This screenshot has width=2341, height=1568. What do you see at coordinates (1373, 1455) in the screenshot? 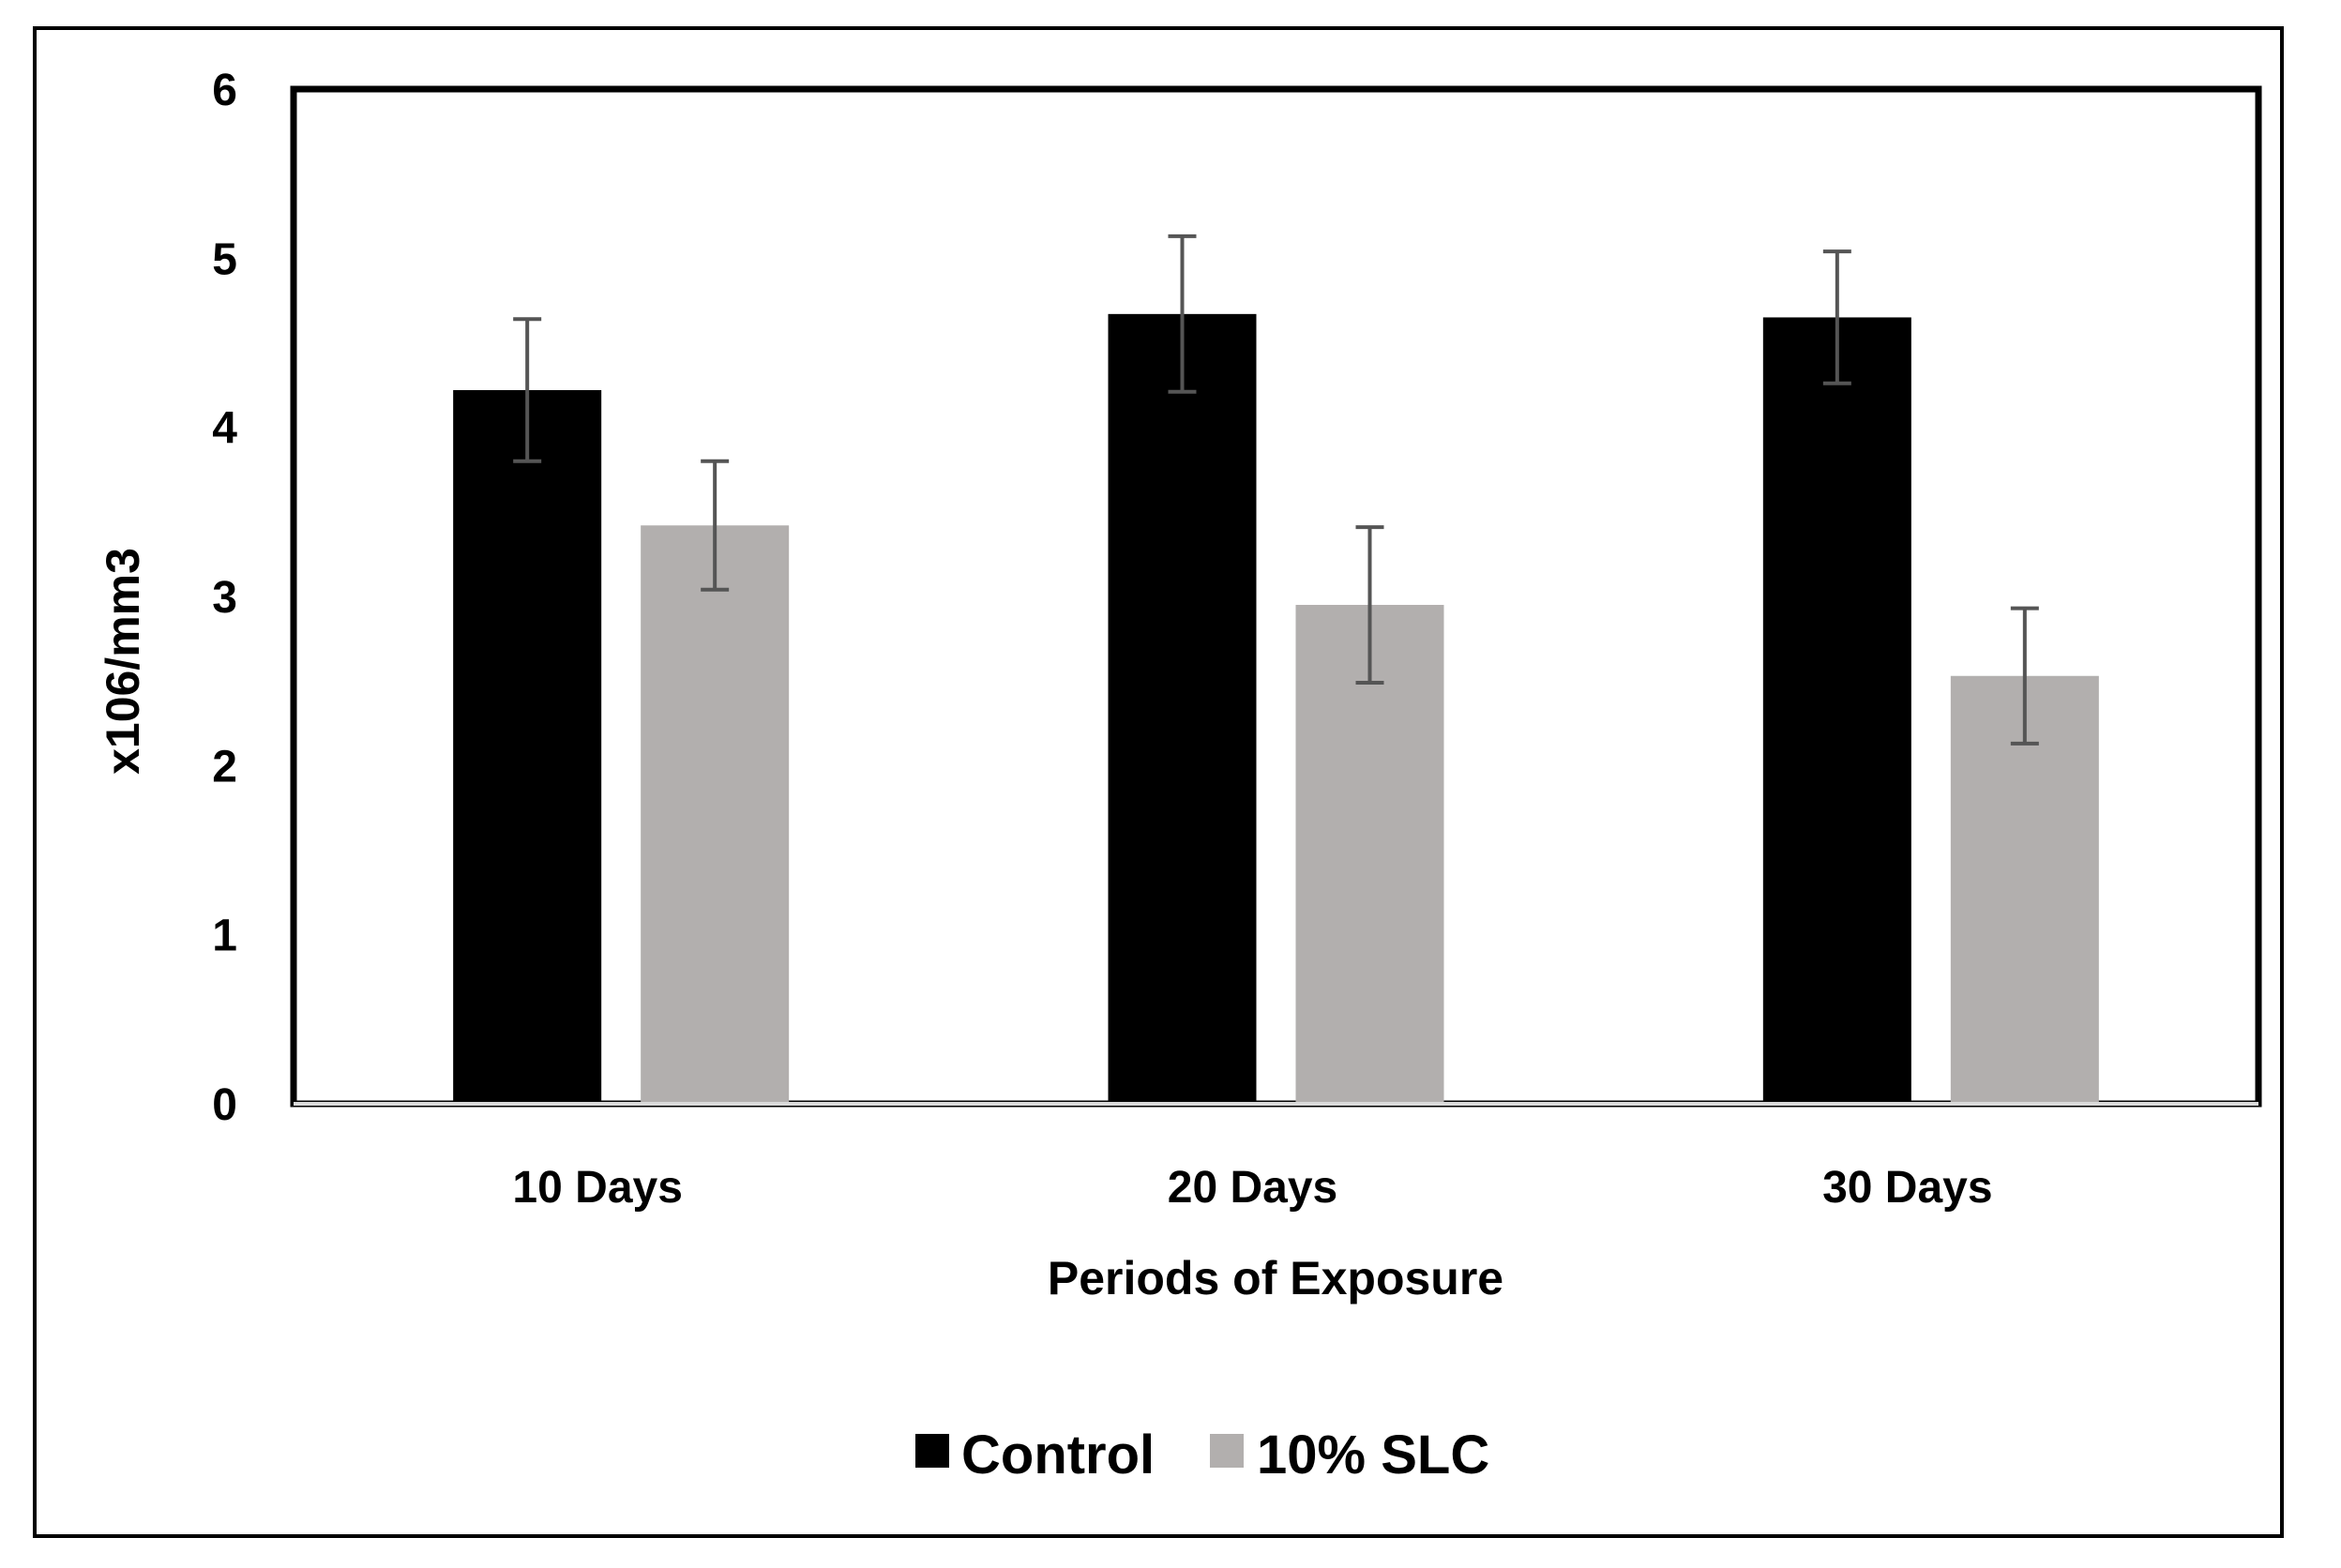
I see `legend-label: 10% SLC` at bounding box center [1373, 1455].